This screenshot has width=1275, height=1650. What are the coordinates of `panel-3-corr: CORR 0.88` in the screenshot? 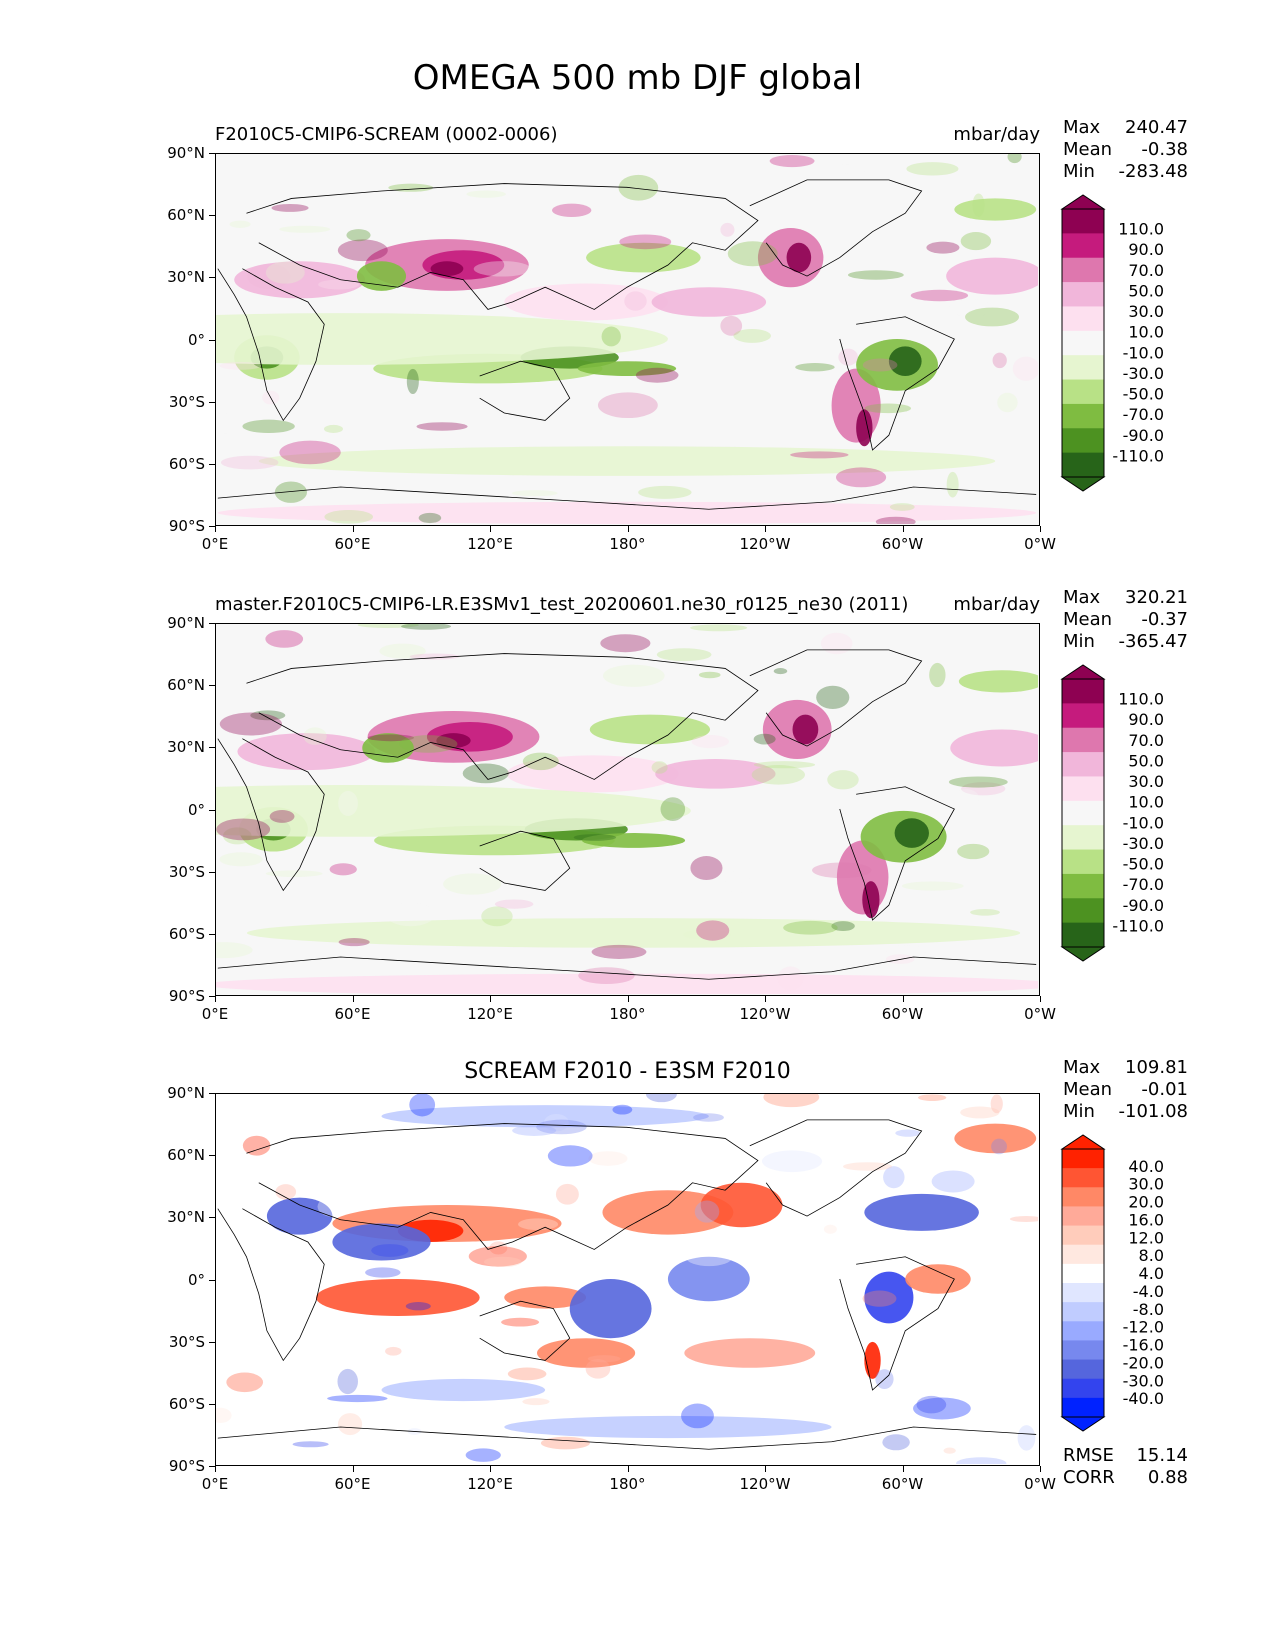 It's located at (1125, 1477).